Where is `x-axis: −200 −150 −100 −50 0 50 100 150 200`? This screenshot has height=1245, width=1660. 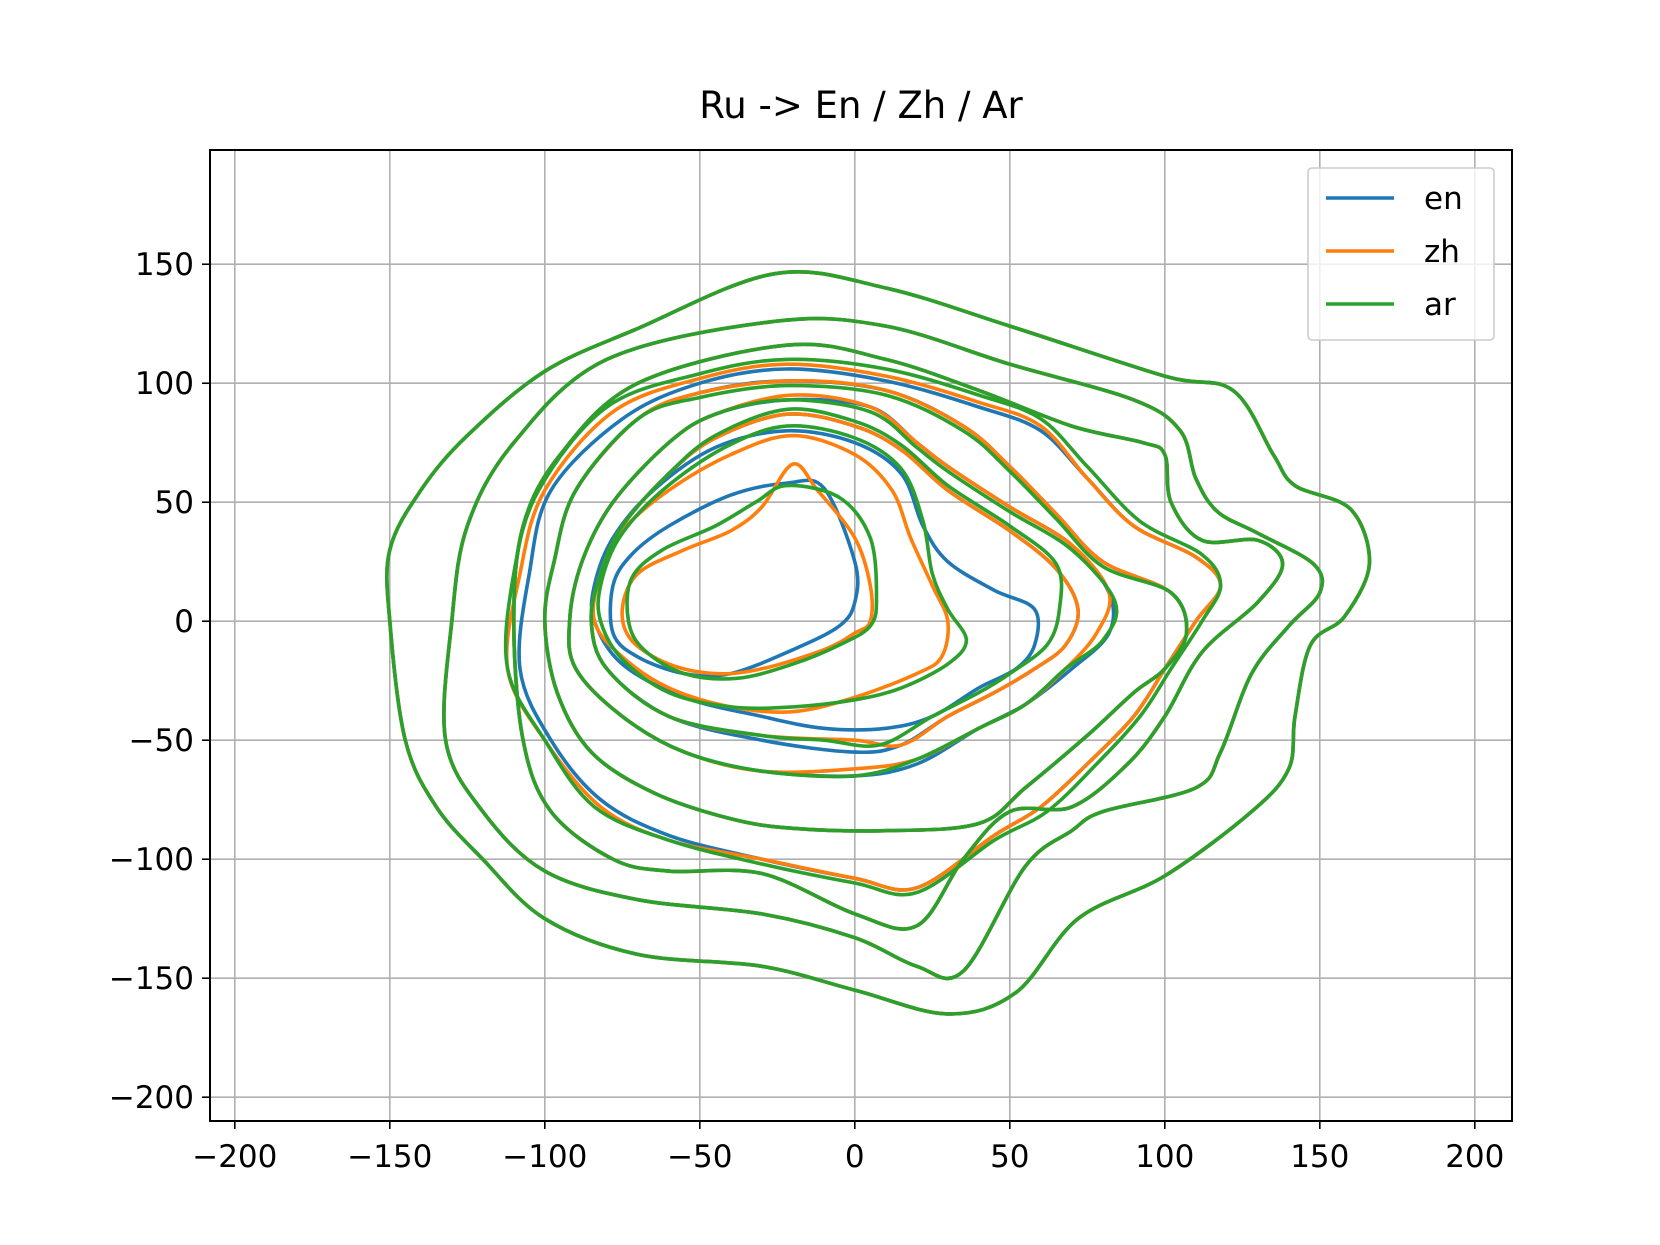
x-axis: −200 −150 −100 −50 0 50 100 150 200 is located at coordinates (848, 1148).